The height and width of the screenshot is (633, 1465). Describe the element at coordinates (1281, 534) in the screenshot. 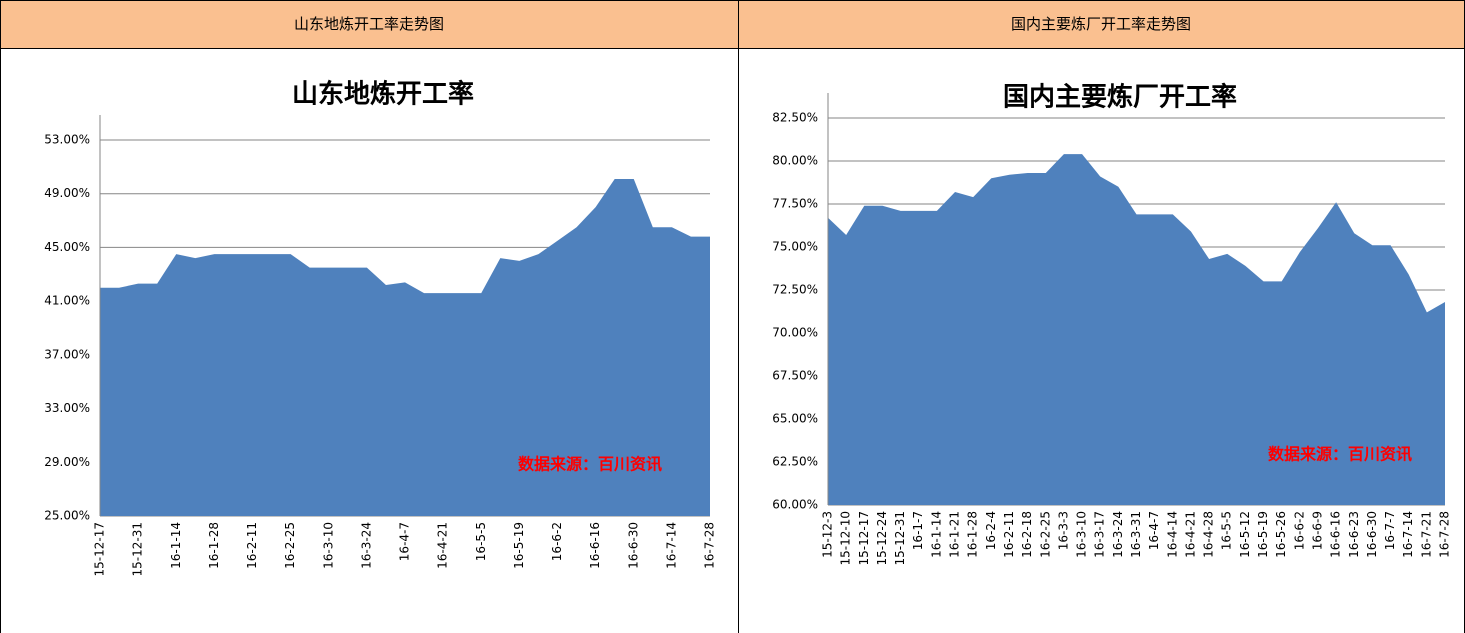

I see `x-tick-label: 16-5-26` at that location.